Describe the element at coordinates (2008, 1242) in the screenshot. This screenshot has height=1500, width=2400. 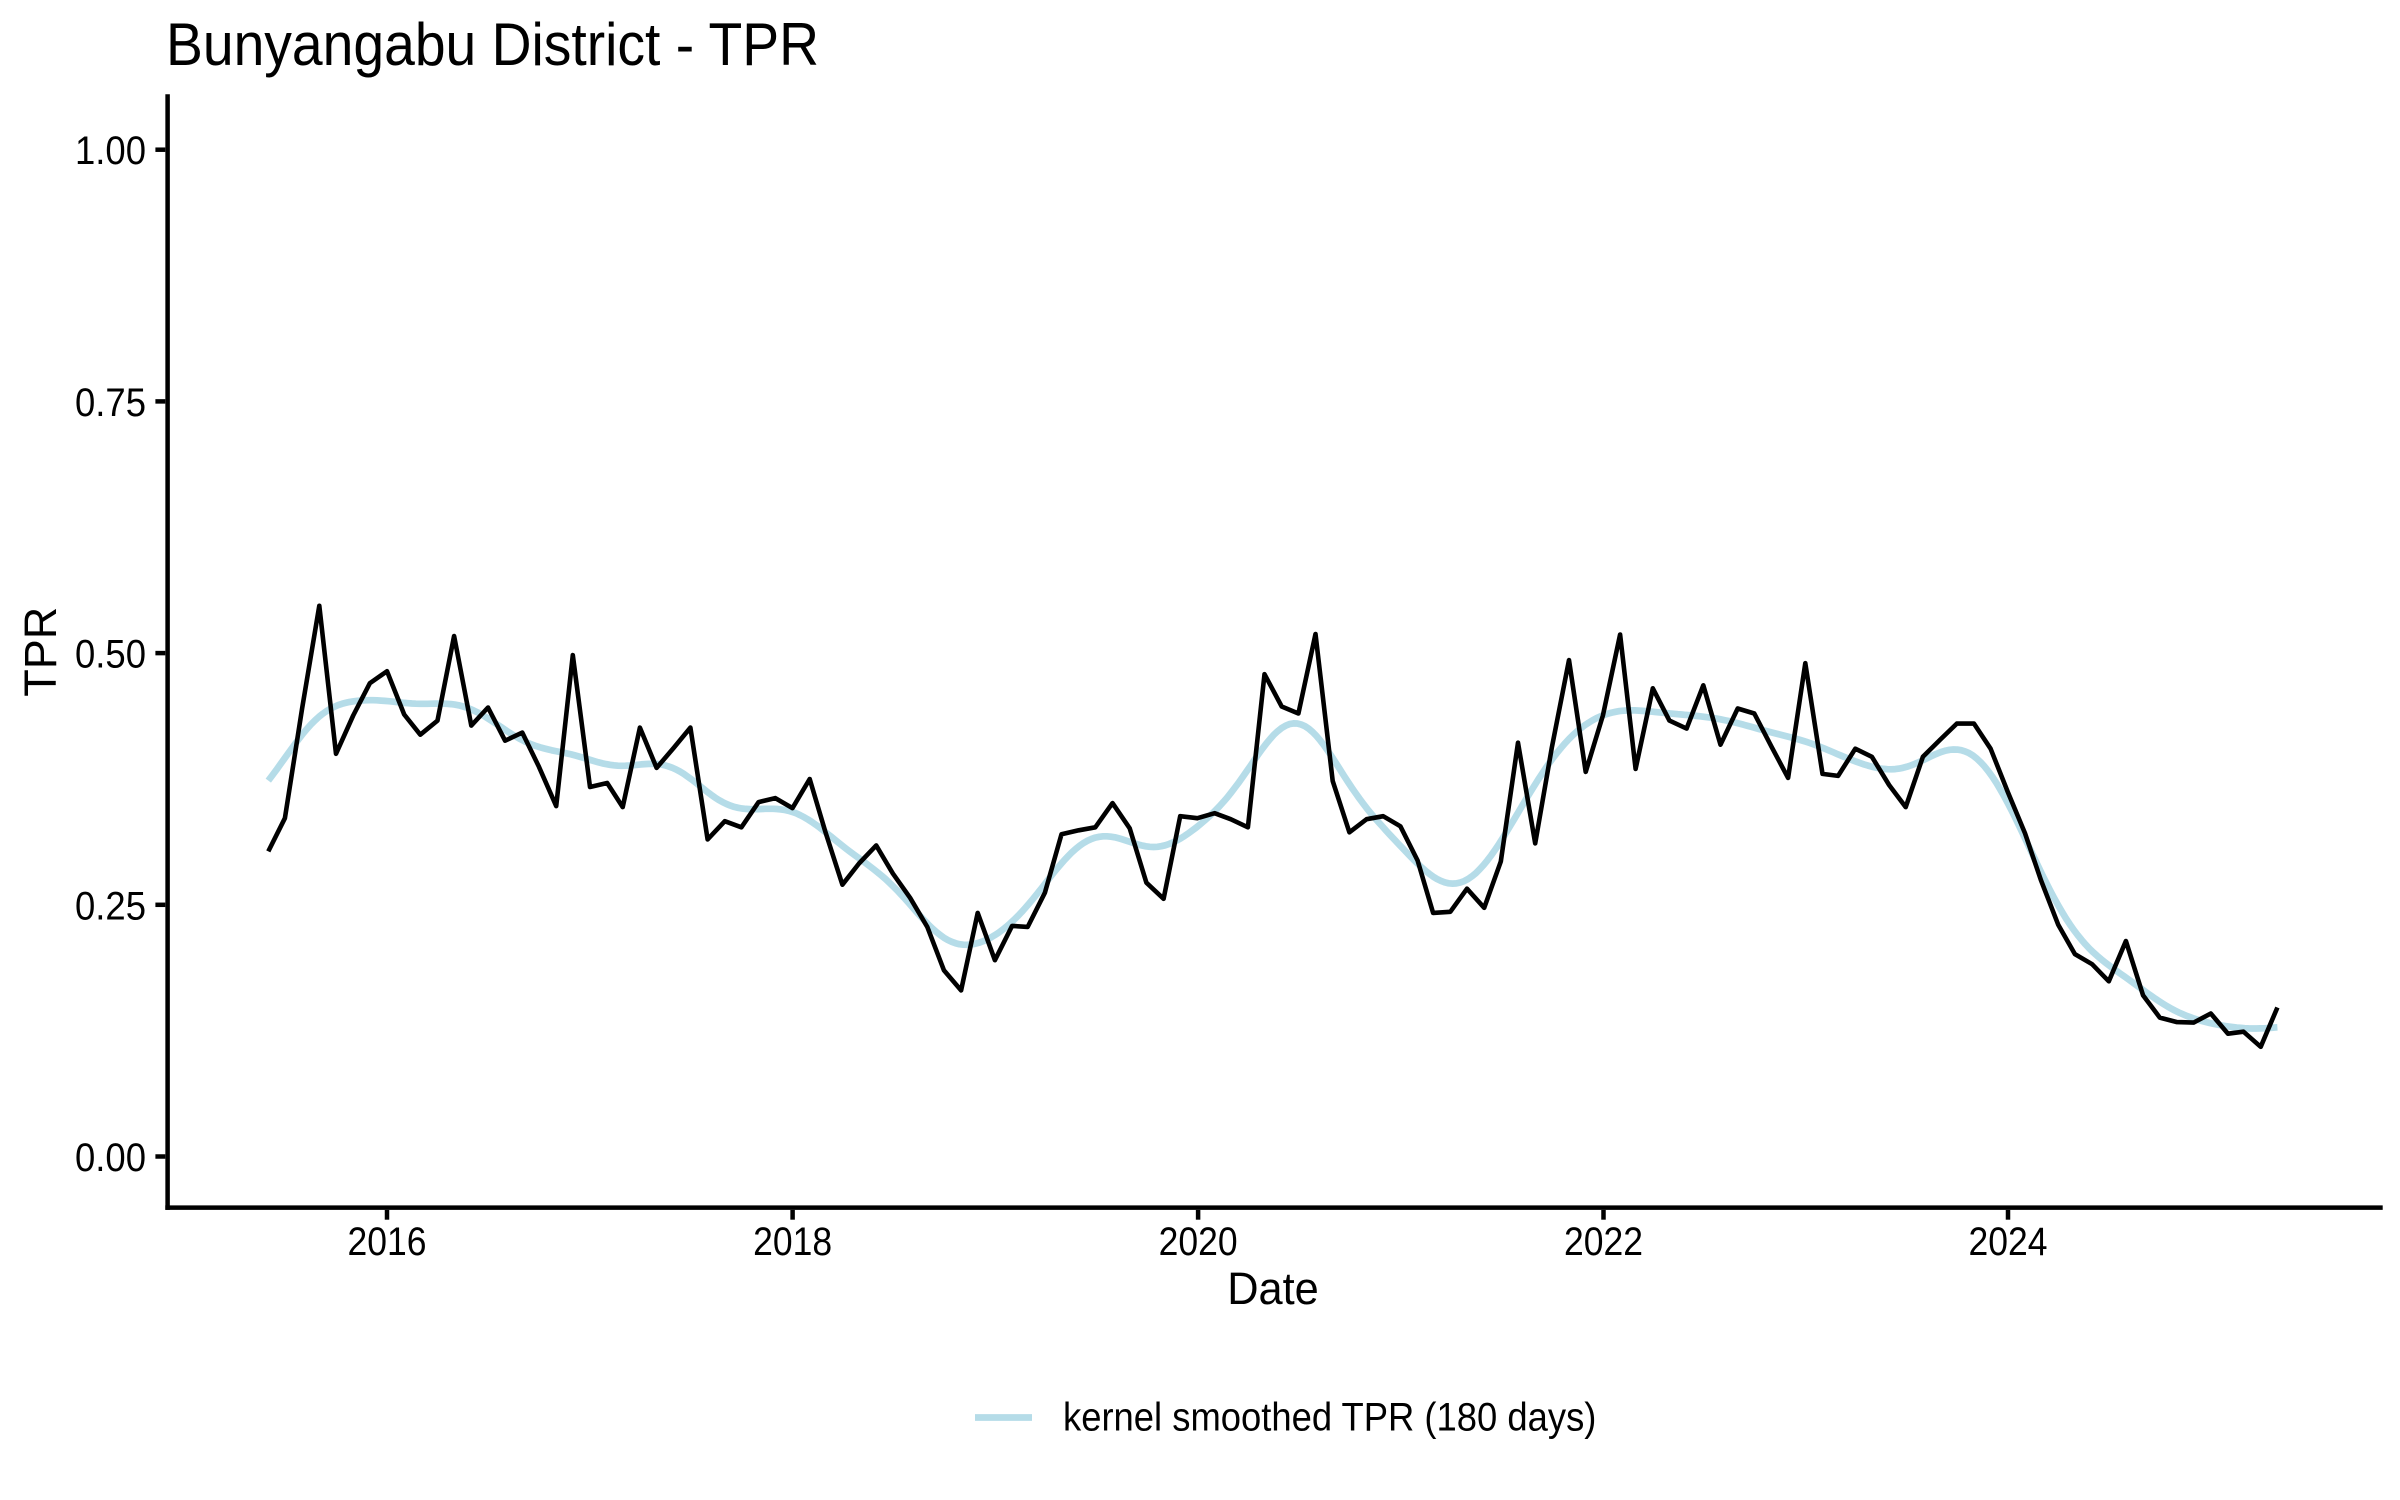
I see `svg-text: 2024` at that location.